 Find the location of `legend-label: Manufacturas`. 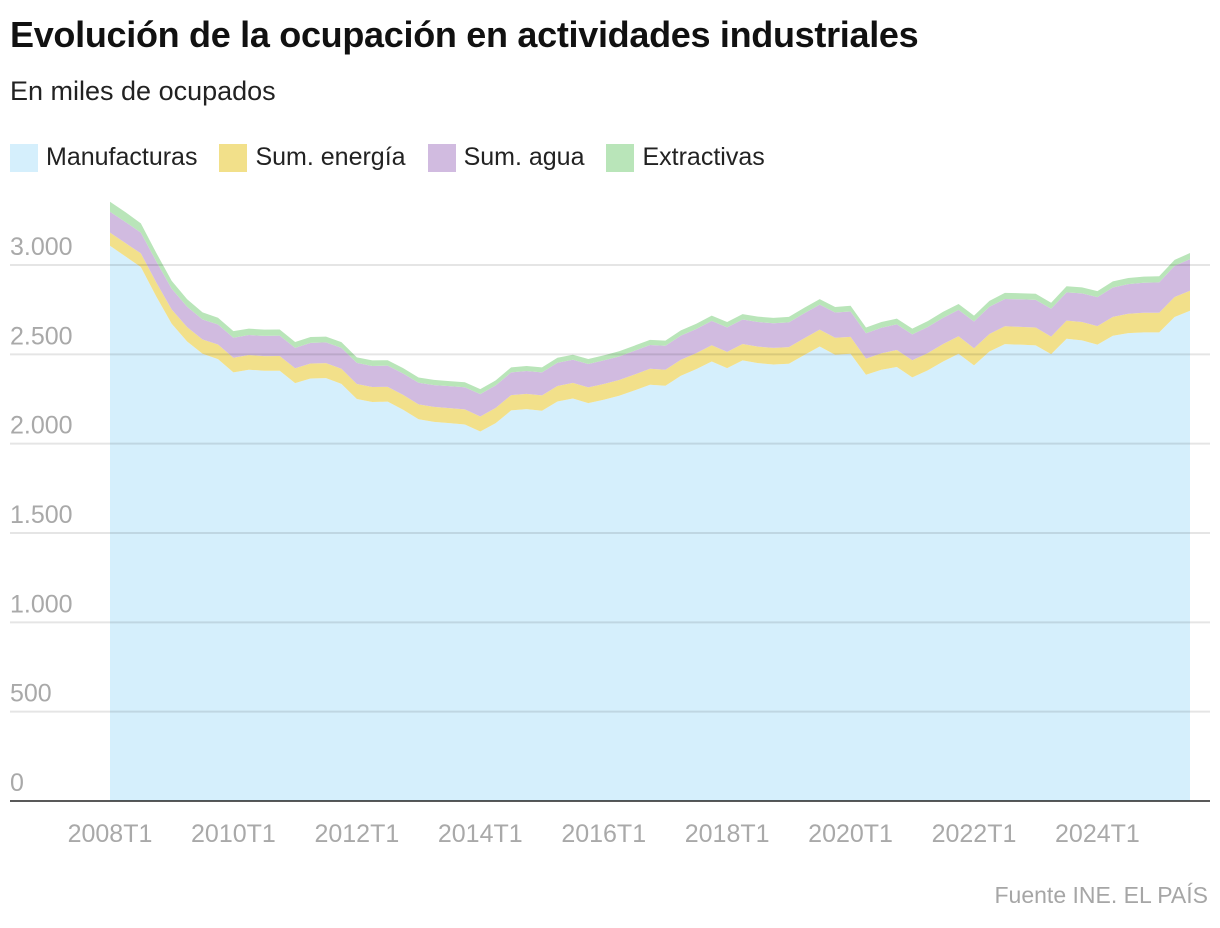

legend-label: Manufacturas is located at coordinates (122, 157).